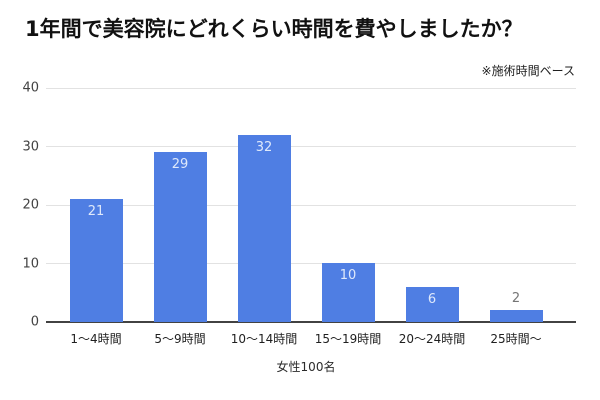 This screenshot has height=400, width=600. Describe the element at coordinates (348, 339) in the screenshot. I see `x-tick-label: 15～19時間` at that location.